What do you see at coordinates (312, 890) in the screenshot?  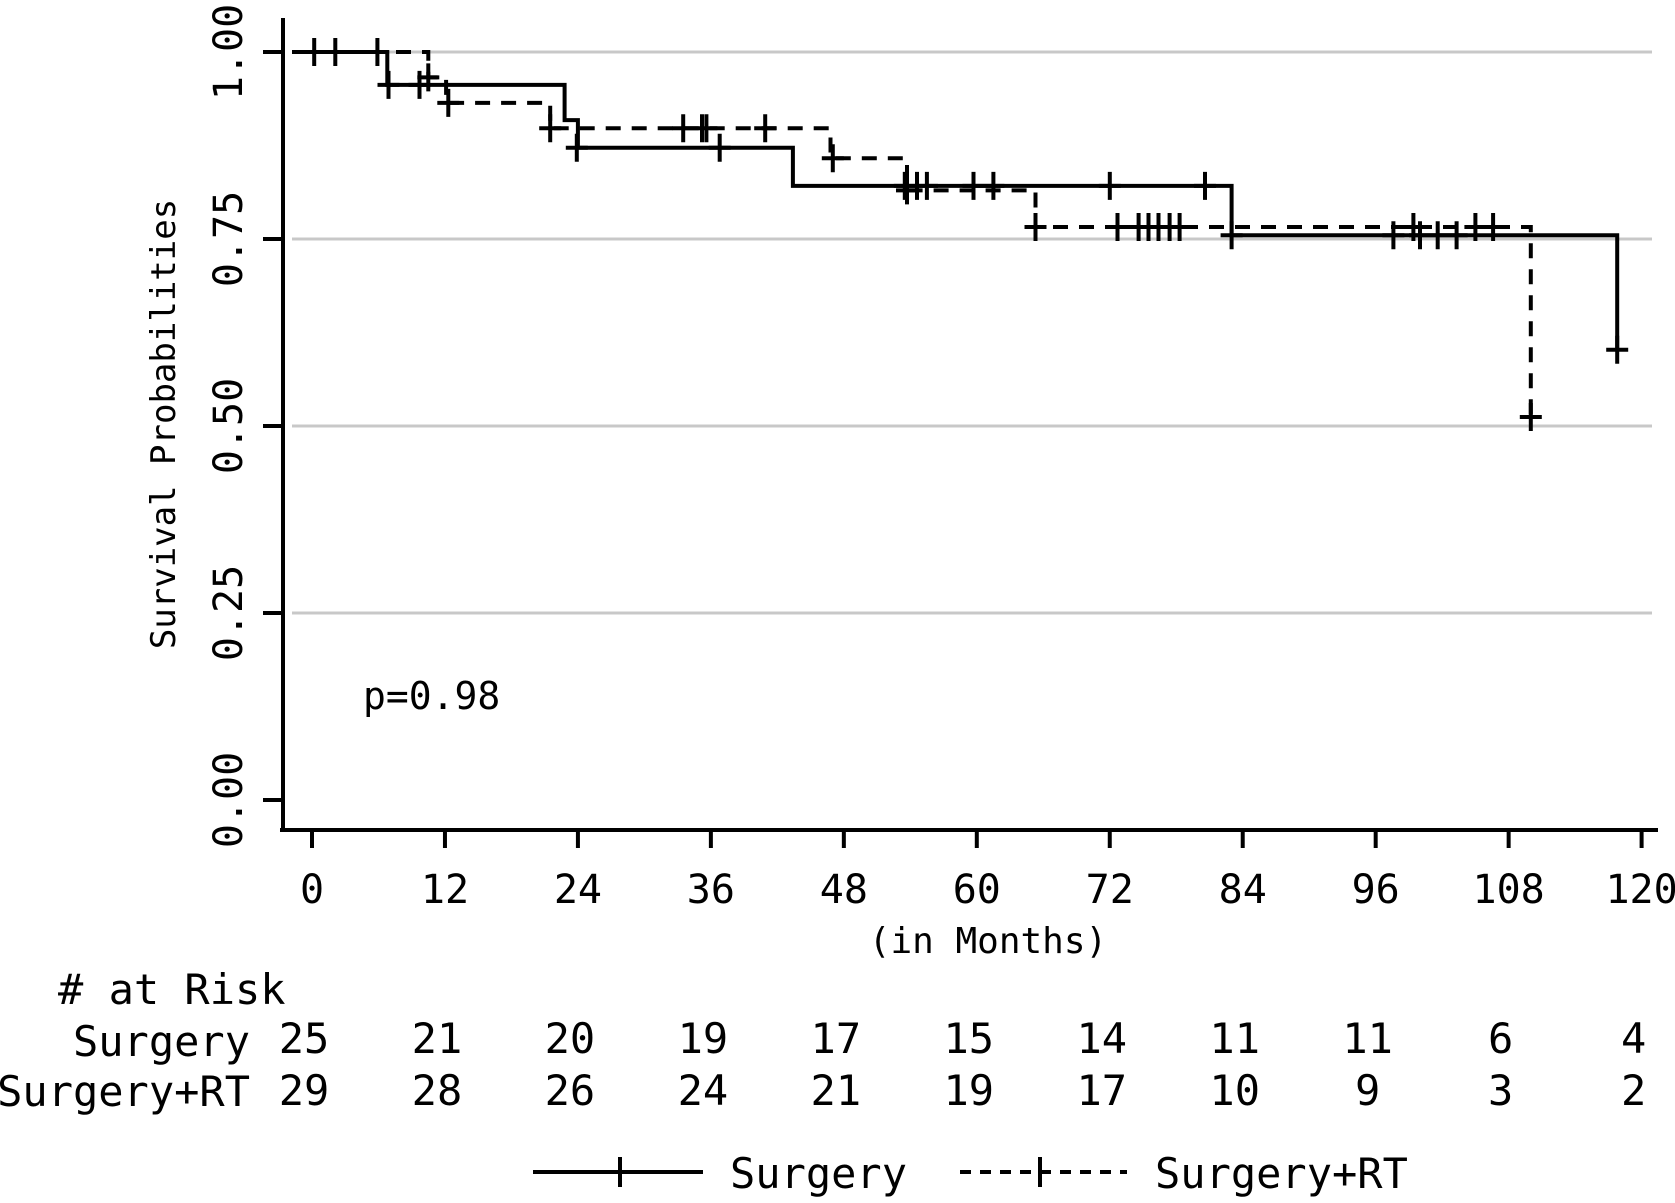 I see `x-tick-label: 0` at bounding box center [312, 890].